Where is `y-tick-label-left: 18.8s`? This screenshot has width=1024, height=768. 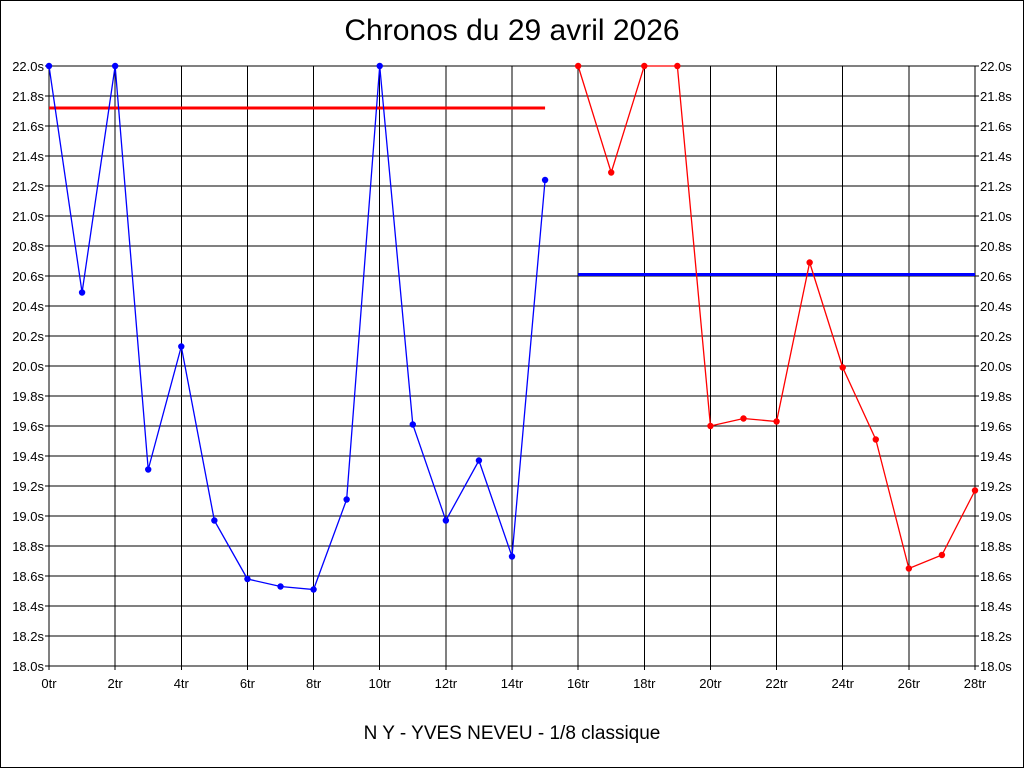 y-tick-label-left: 18.8s is located at coordinates (28, 546).